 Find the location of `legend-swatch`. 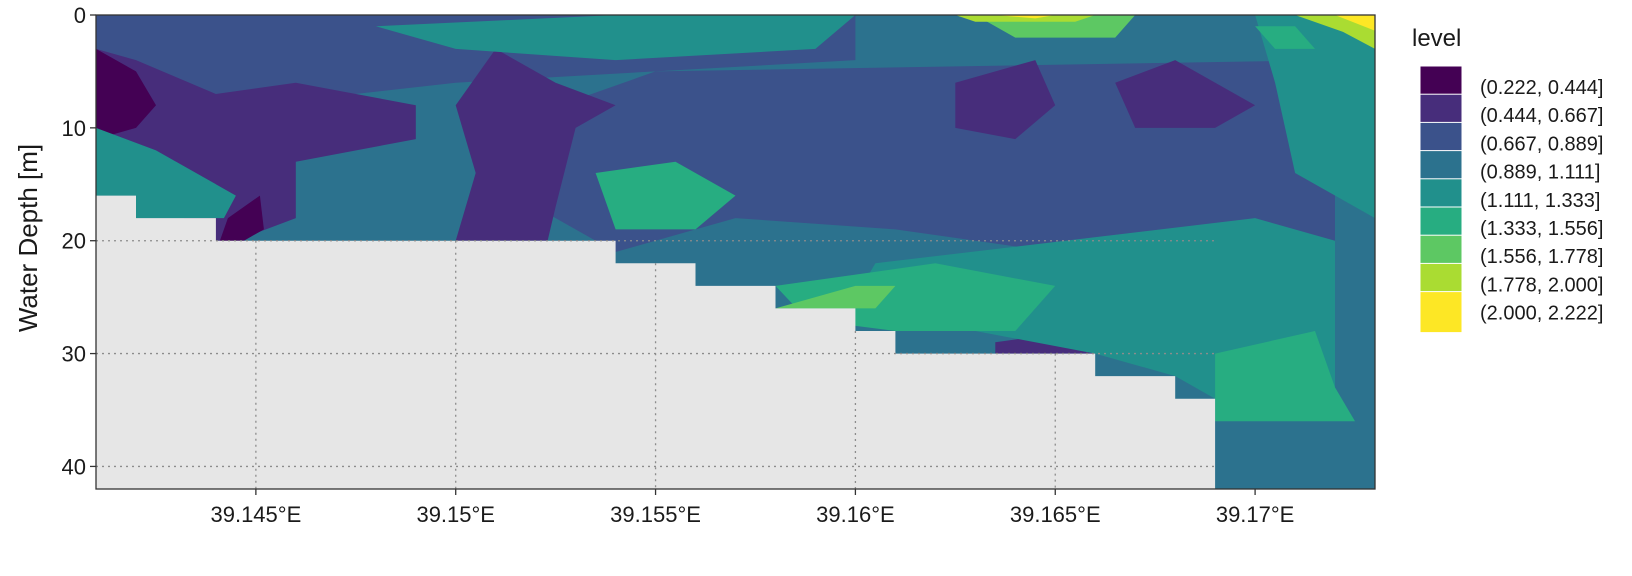

legend-swatch is located at coordinates (1441, 312).